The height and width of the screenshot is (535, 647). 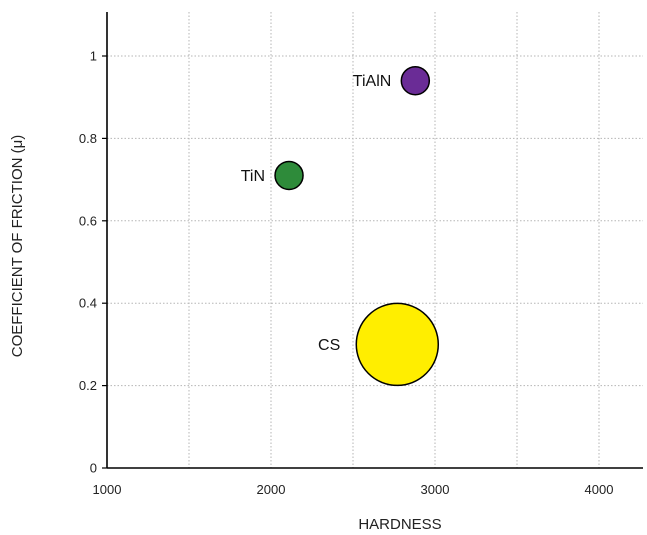 What do you see at coordinates (271, 489) in the screenshot?
I see `x-tick-label: 2000` at bounding box center [271, 489].